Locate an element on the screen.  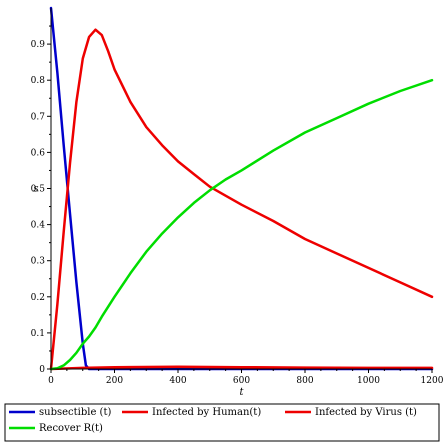
y-tick-label: 0.6 is located at coordinates (38, 153).